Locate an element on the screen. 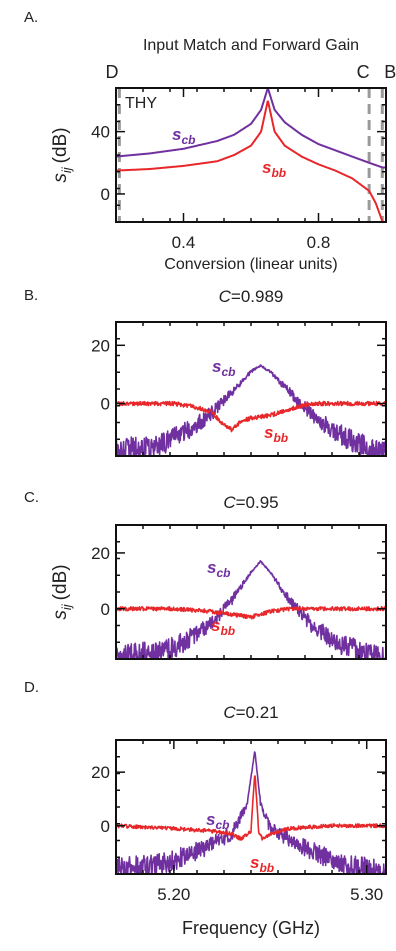 The image size is (396, 951). y-tick-label: 40 is located at coordinates (100, 132).